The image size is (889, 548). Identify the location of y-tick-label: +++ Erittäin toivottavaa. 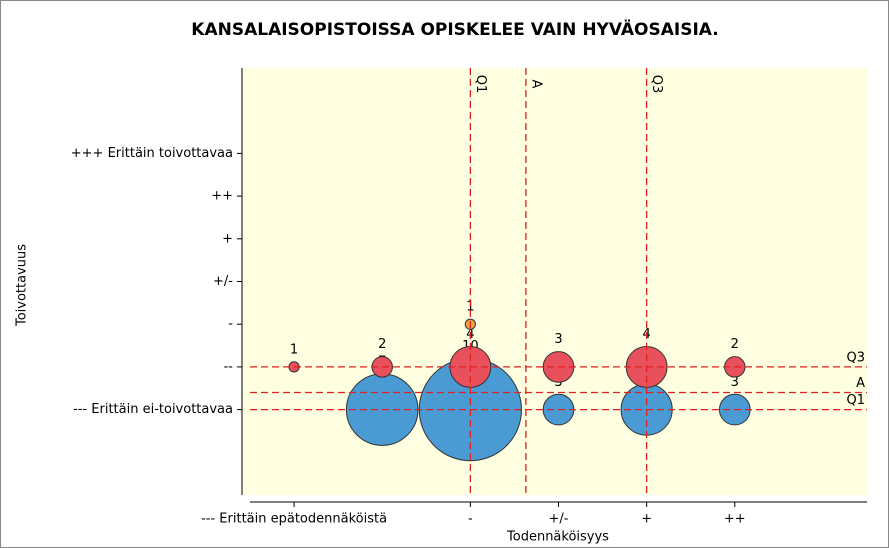
(152, 153).